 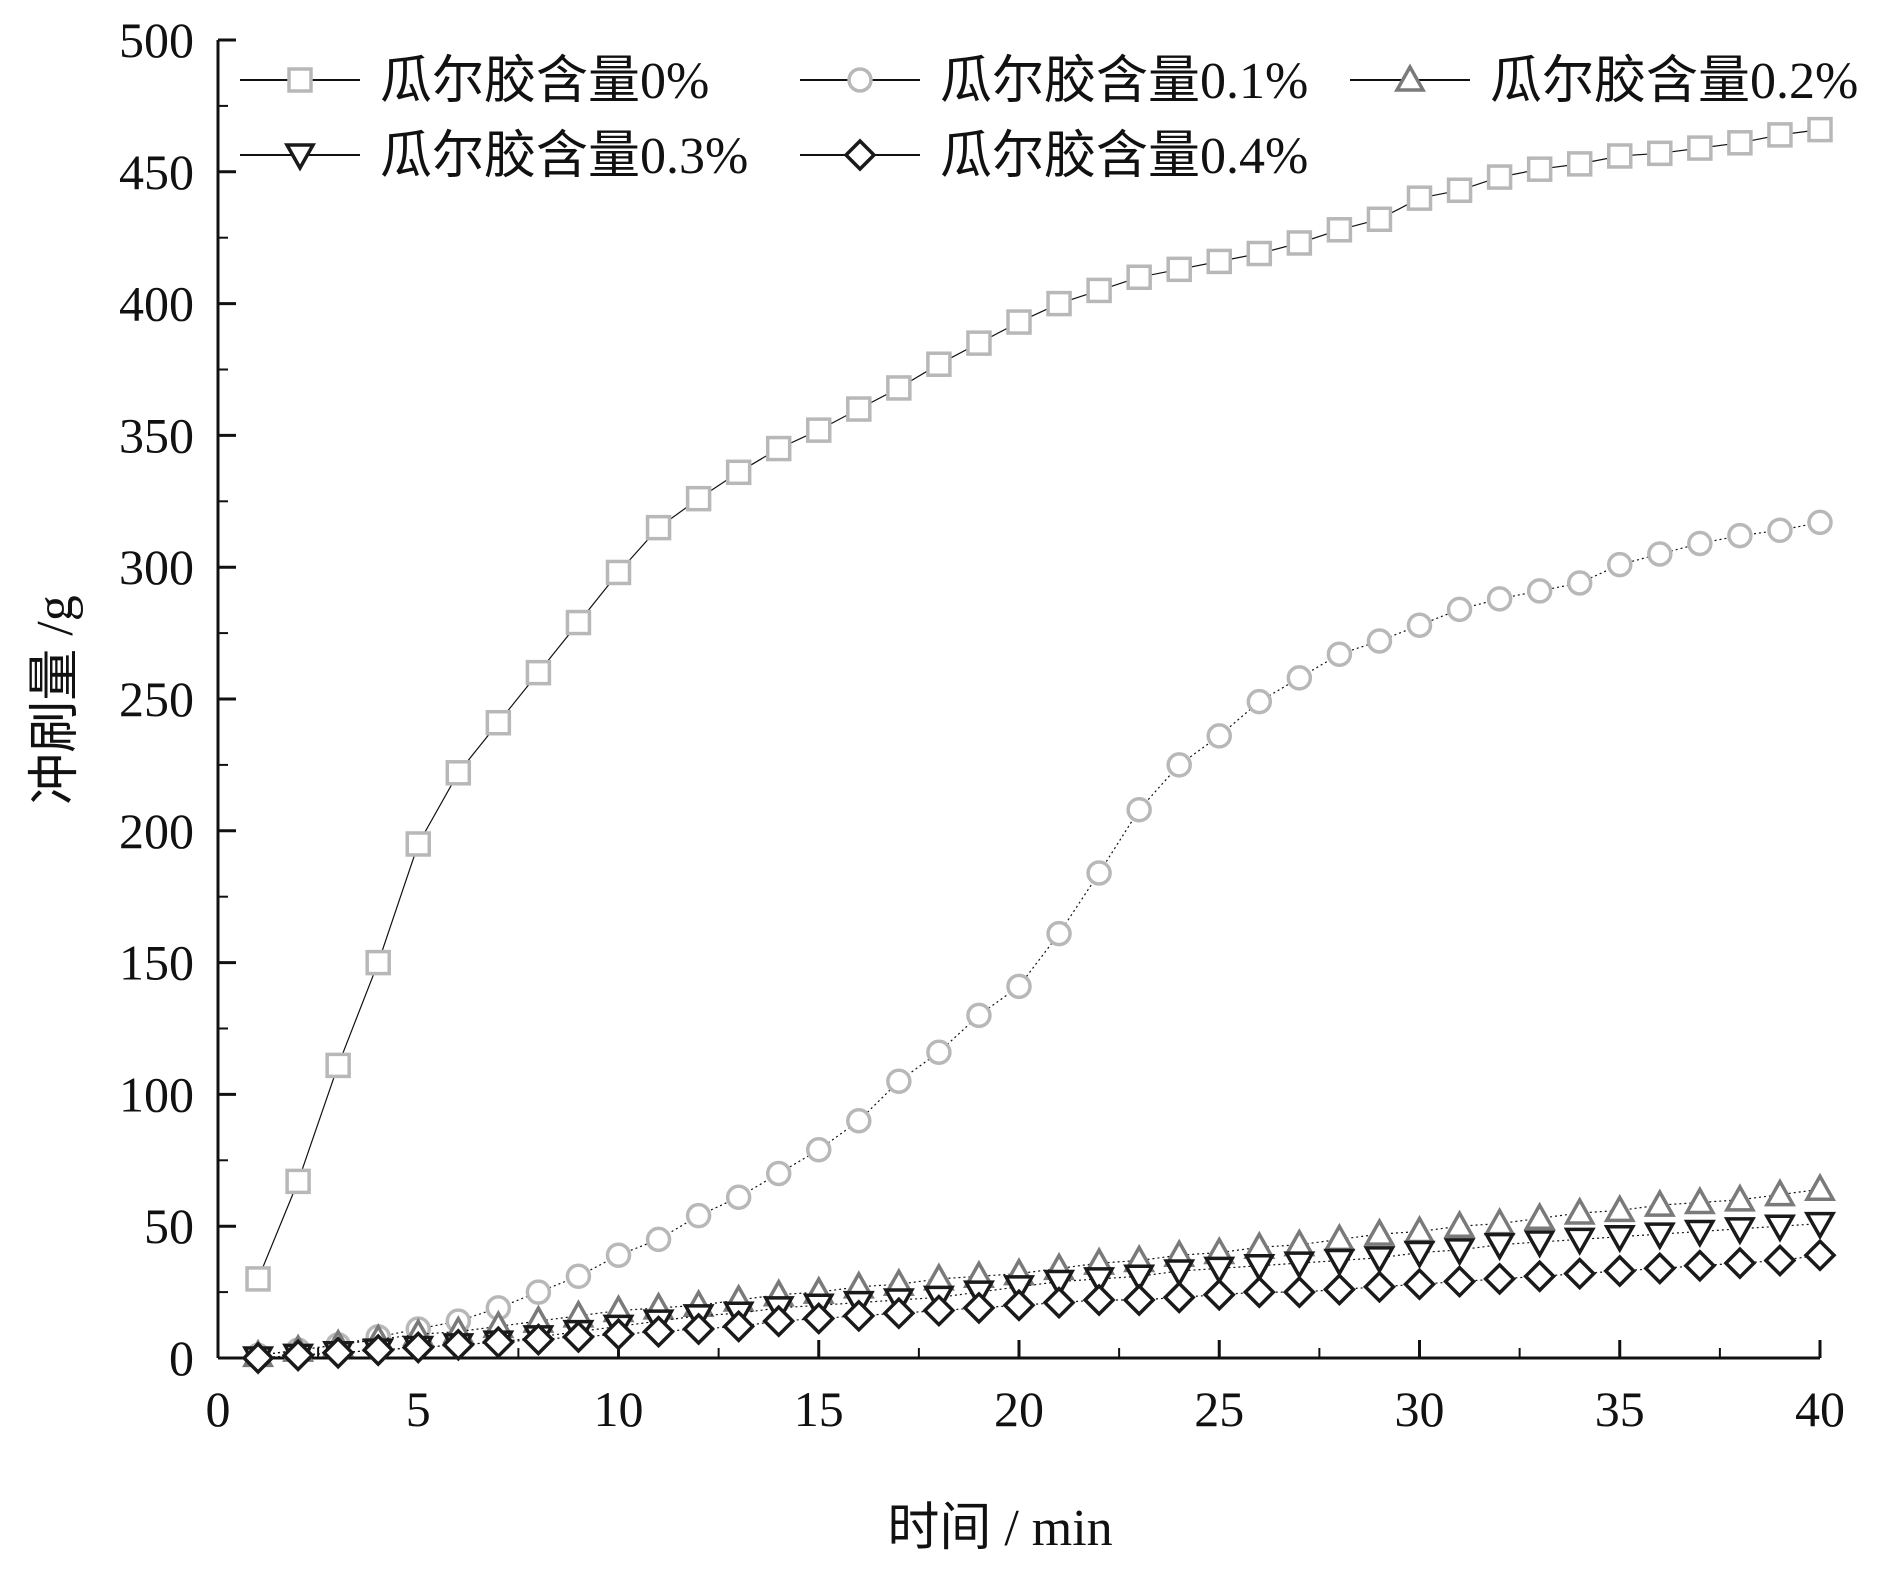 What do you see at coordinates (474, 81) in the screenshot?
I see `legend-item: 瓜尔胶含量0%` at bounding box center [474, 81].